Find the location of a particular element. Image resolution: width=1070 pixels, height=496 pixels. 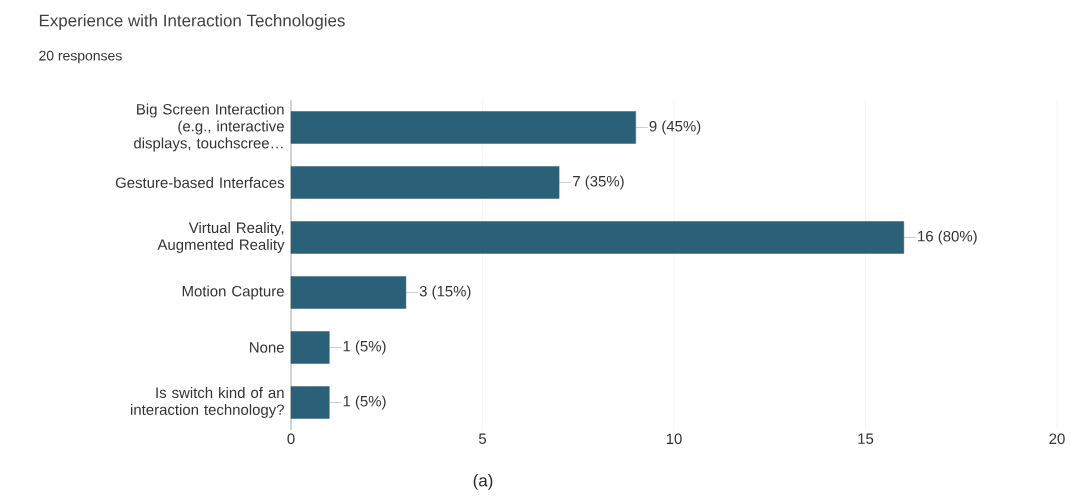

y-tick-label: Gesture-based Interfaces is located at coordinates (199, 182).